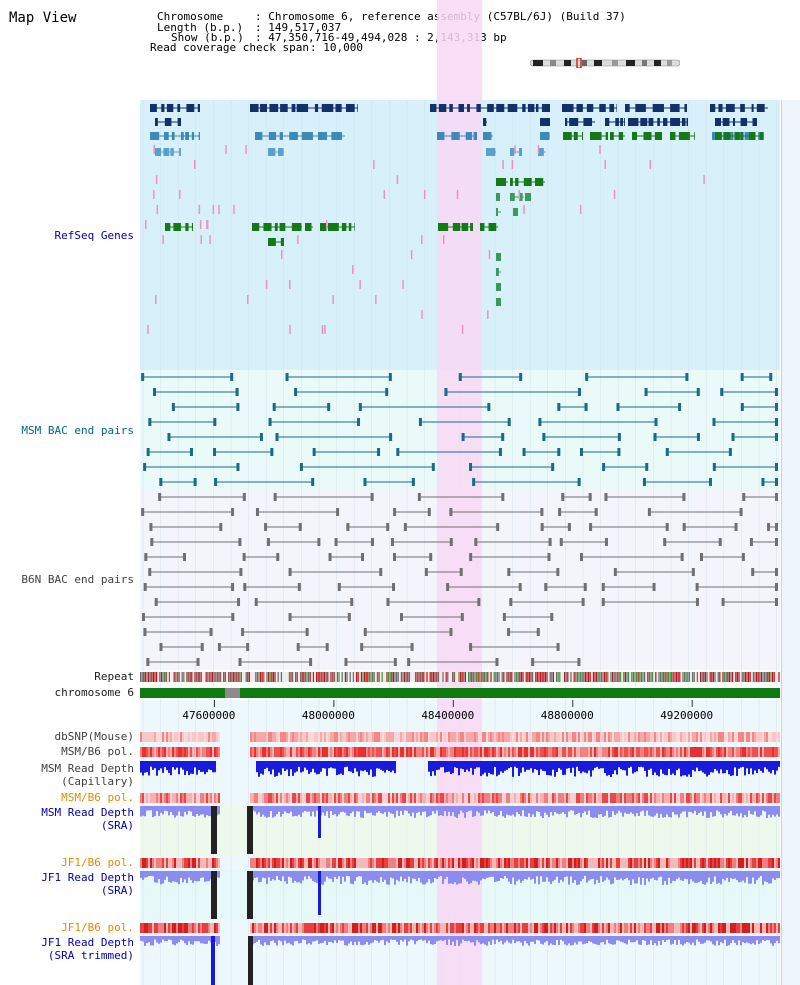 The width and height of the screenshot is (800, 985). I want to click on track-label-chromosome: chromosome 6, so click(94, 692).